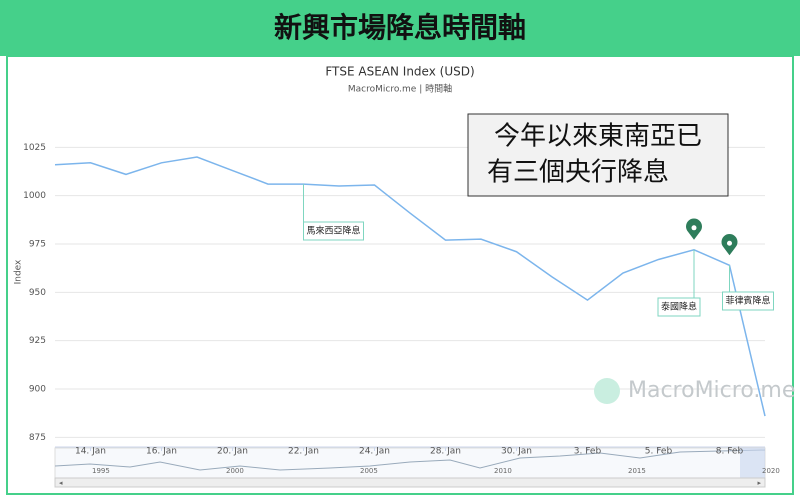  I want to click on y-tick-label: 975, so click(37, 245).